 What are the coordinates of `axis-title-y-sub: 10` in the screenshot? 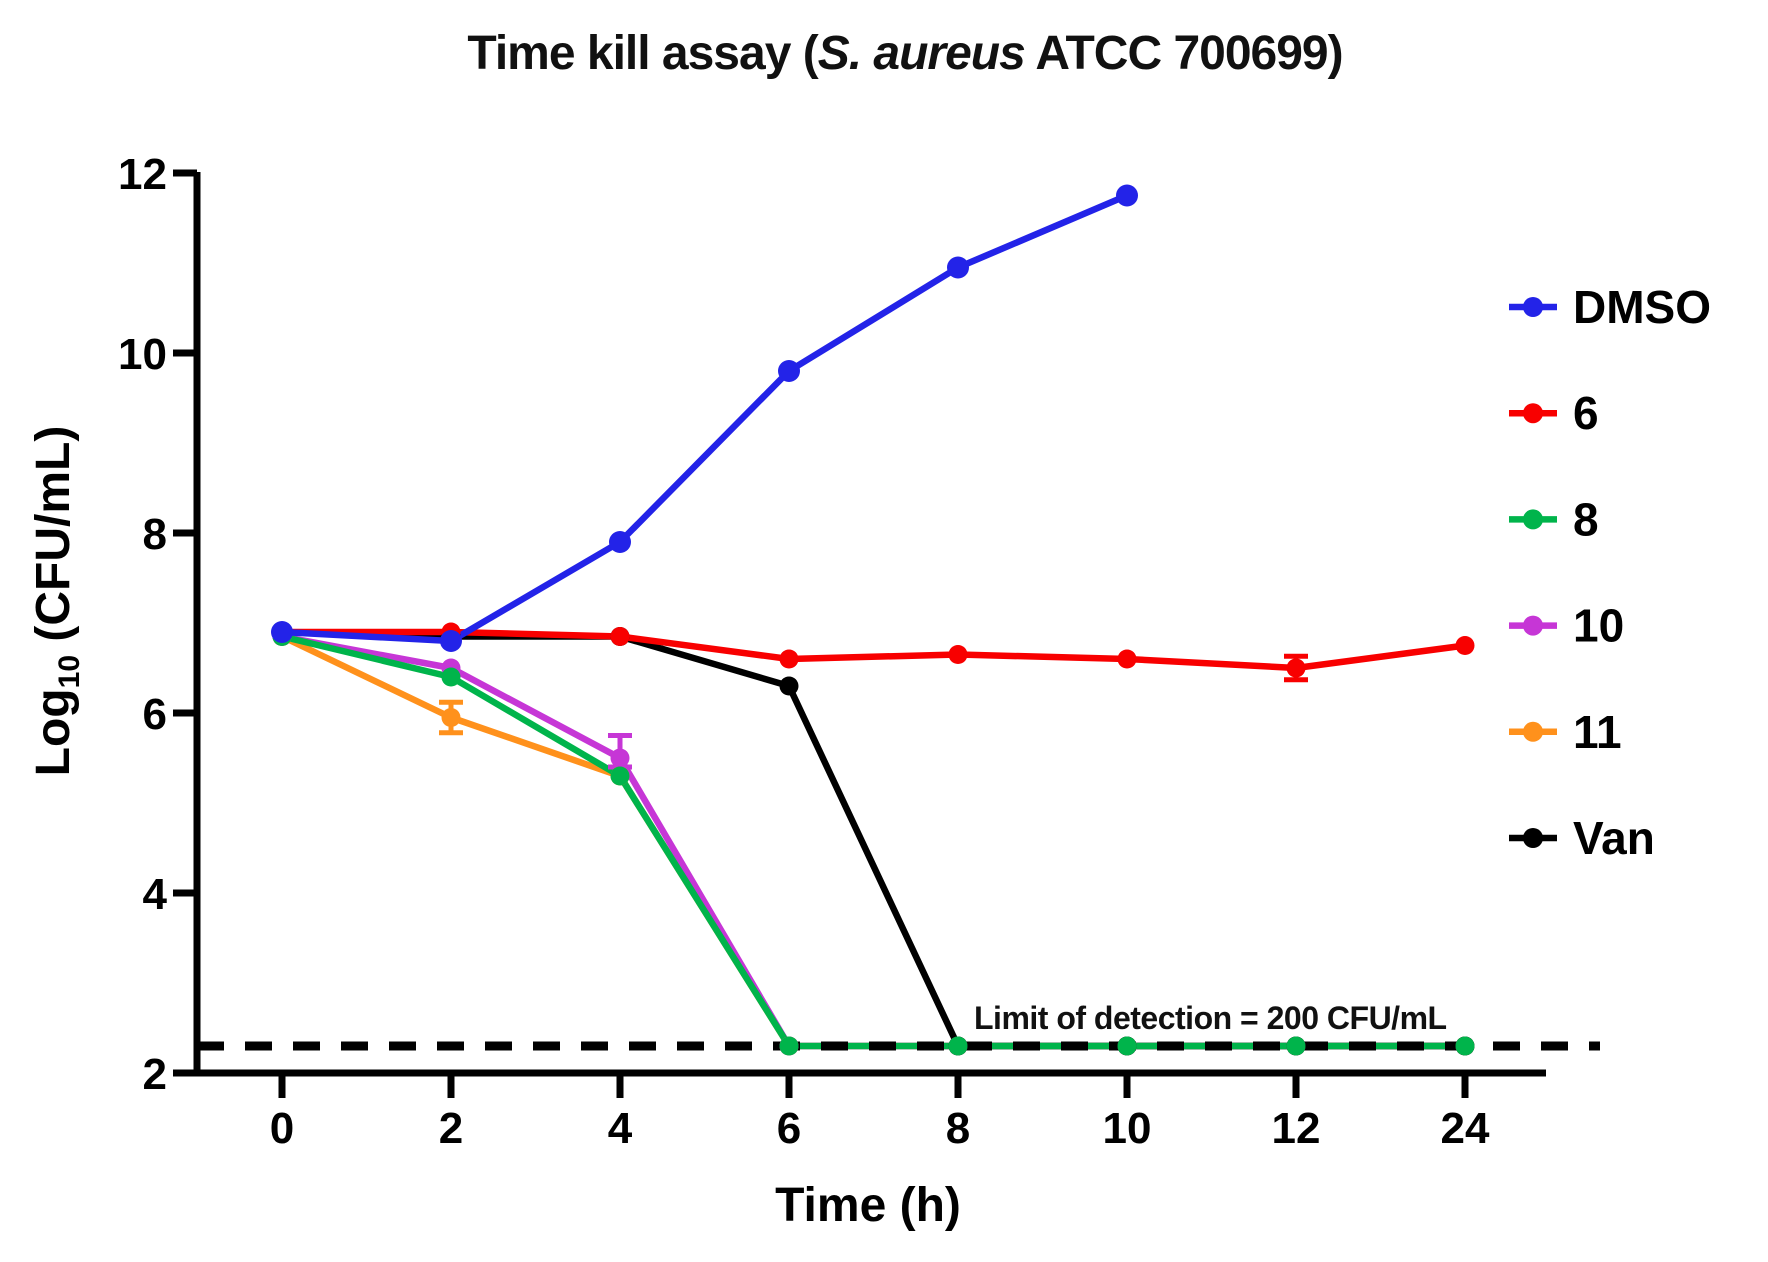 It's located at (69, 671).